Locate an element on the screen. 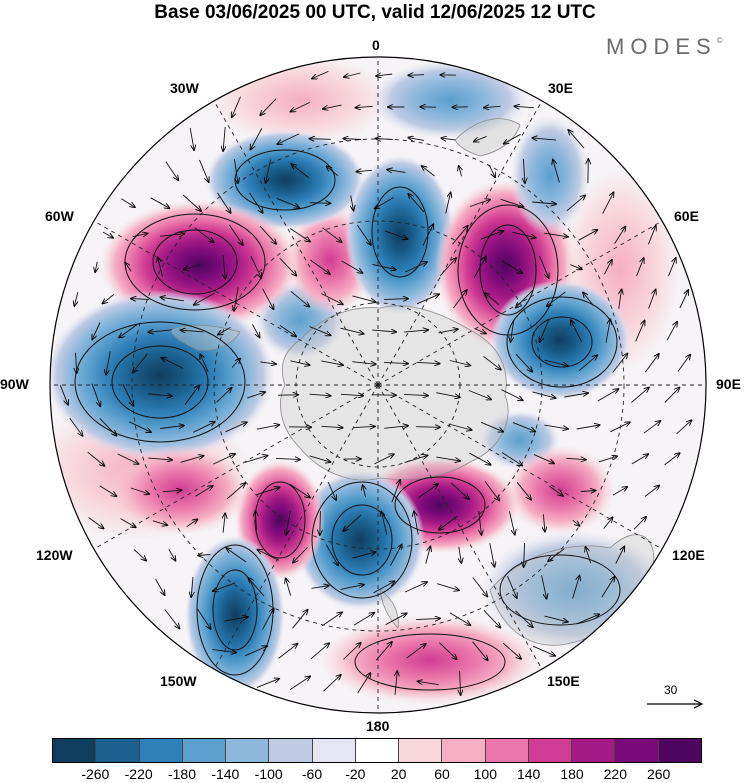 This screenshot has width=750, height=783. weak-negative-area is located at coordinates (450, 100).